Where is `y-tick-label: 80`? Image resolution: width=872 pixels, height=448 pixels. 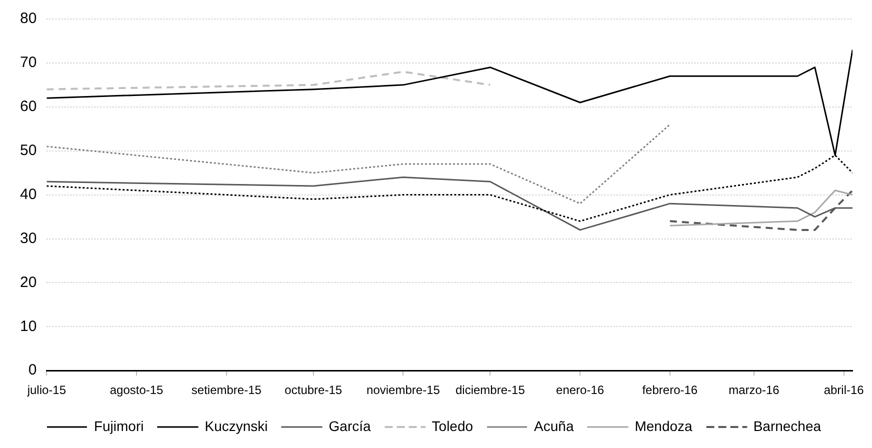
y-tick-label: 80 is located at coordinates (28, 19).